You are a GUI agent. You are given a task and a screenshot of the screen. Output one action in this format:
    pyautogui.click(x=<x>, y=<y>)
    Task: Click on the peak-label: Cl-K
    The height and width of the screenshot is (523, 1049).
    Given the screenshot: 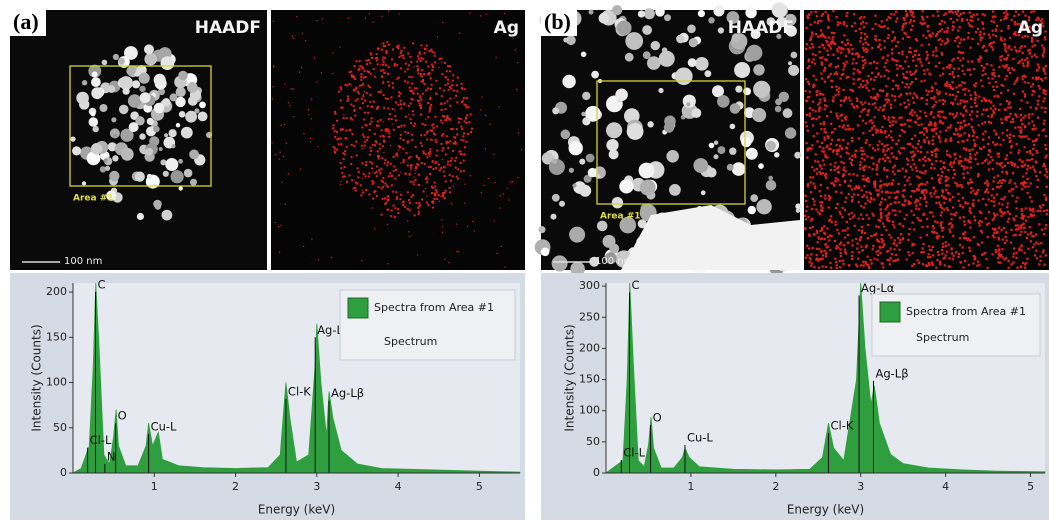 What is the action you would take?
    pyautogui.click(x=299, y=391)
    